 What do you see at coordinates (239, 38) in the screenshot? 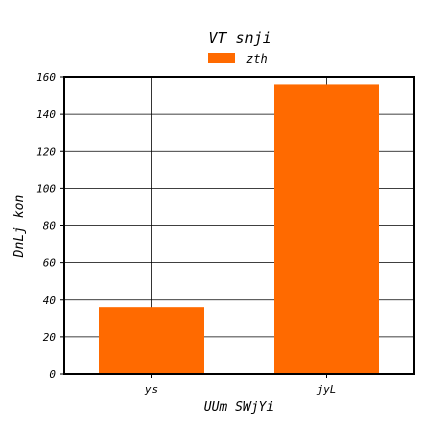
I see `chart-title: VT snji` at bounding box center [239, 38].